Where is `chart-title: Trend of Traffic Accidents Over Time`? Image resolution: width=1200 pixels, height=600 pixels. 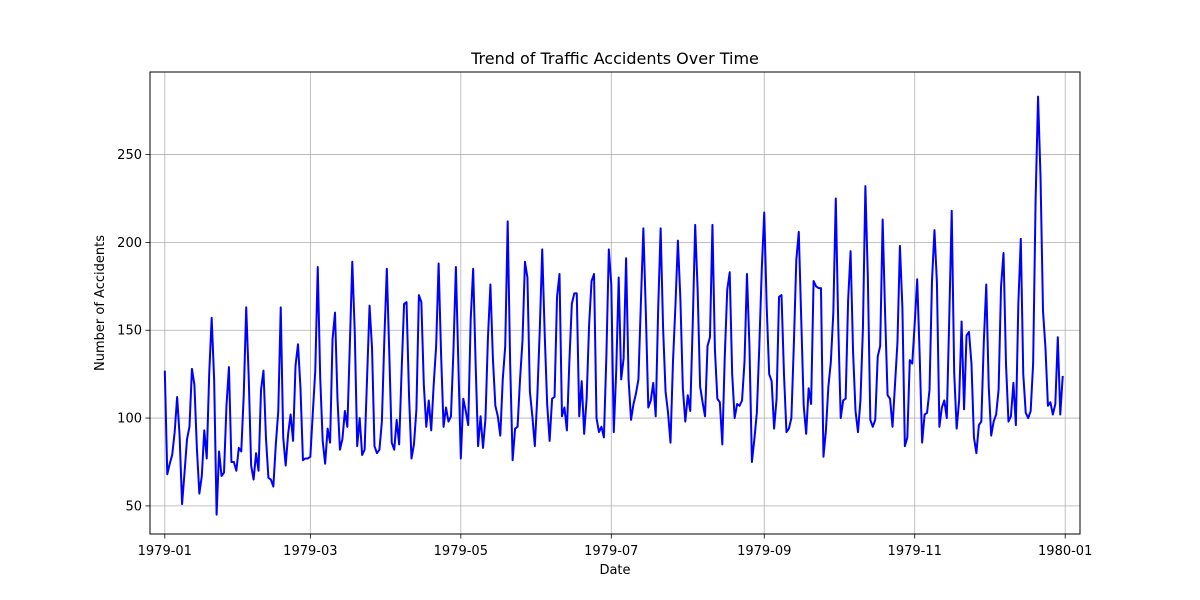 chart-title: Trend of Traffic Accidents Over Time is located at coordinates (614, 58).